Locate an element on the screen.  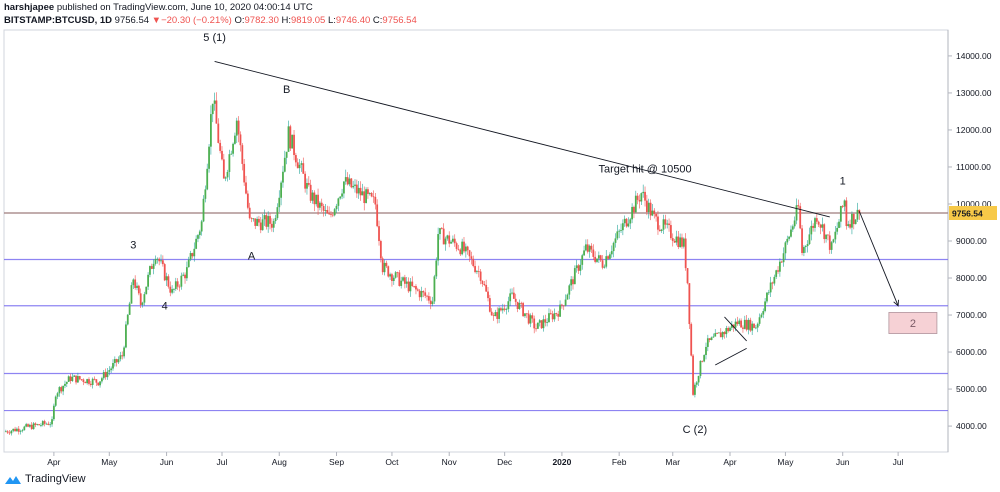
x-tick-label: 2020 is located at coordinates (561, 462).